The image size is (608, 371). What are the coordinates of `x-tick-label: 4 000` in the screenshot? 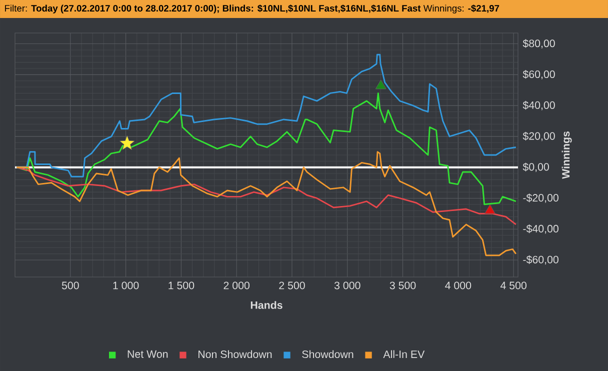 It's located at (458, 286).